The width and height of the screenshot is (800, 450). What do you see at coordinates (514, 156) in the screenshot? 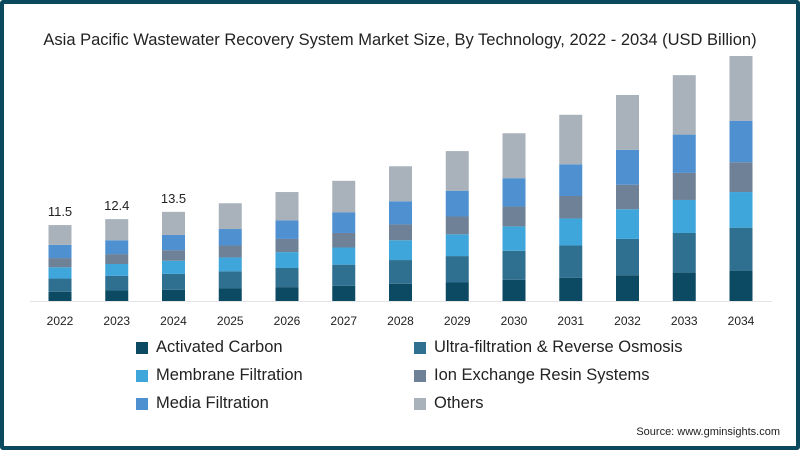
I see `bar-segment-others-2030` at bounding box center [514, 156].